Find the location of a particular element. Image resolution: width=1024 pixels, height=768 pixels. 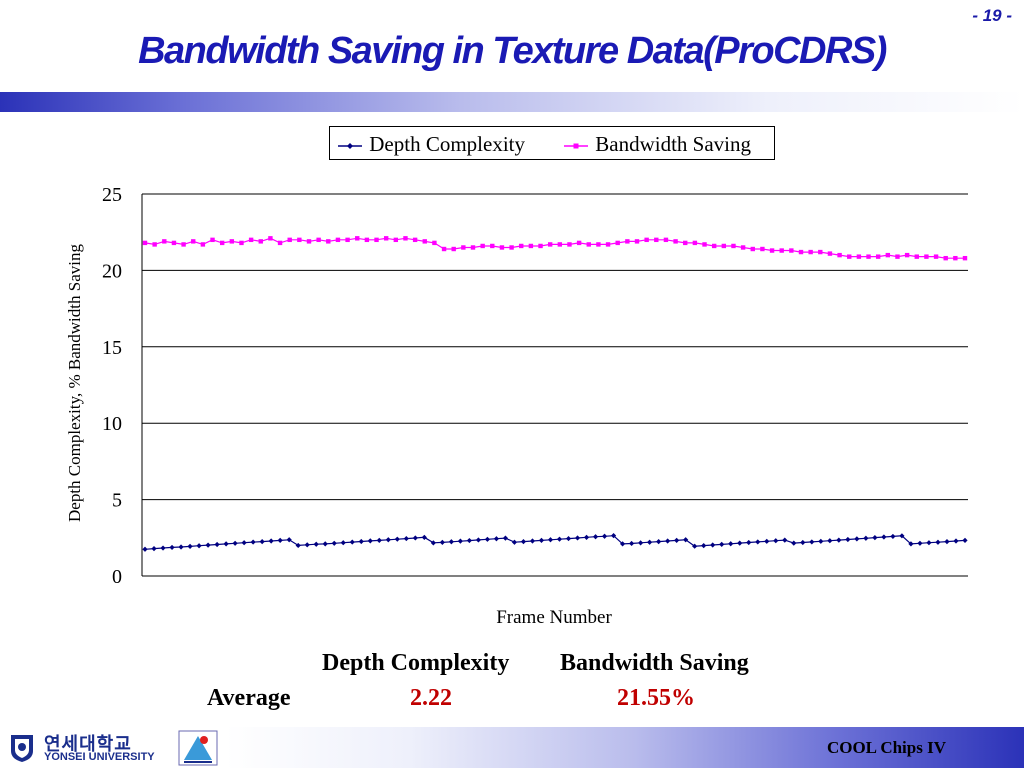

y-tick-label: 10 is located at coordinates (112, 424).